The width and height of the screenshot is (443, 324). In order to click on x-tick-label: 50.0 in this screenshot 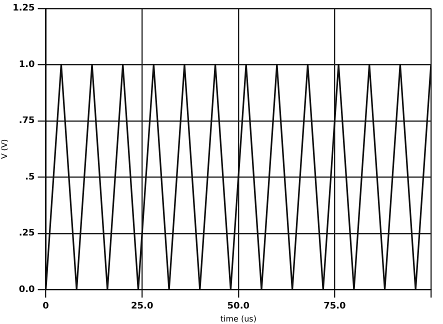, I will do `click(238, 306)`.